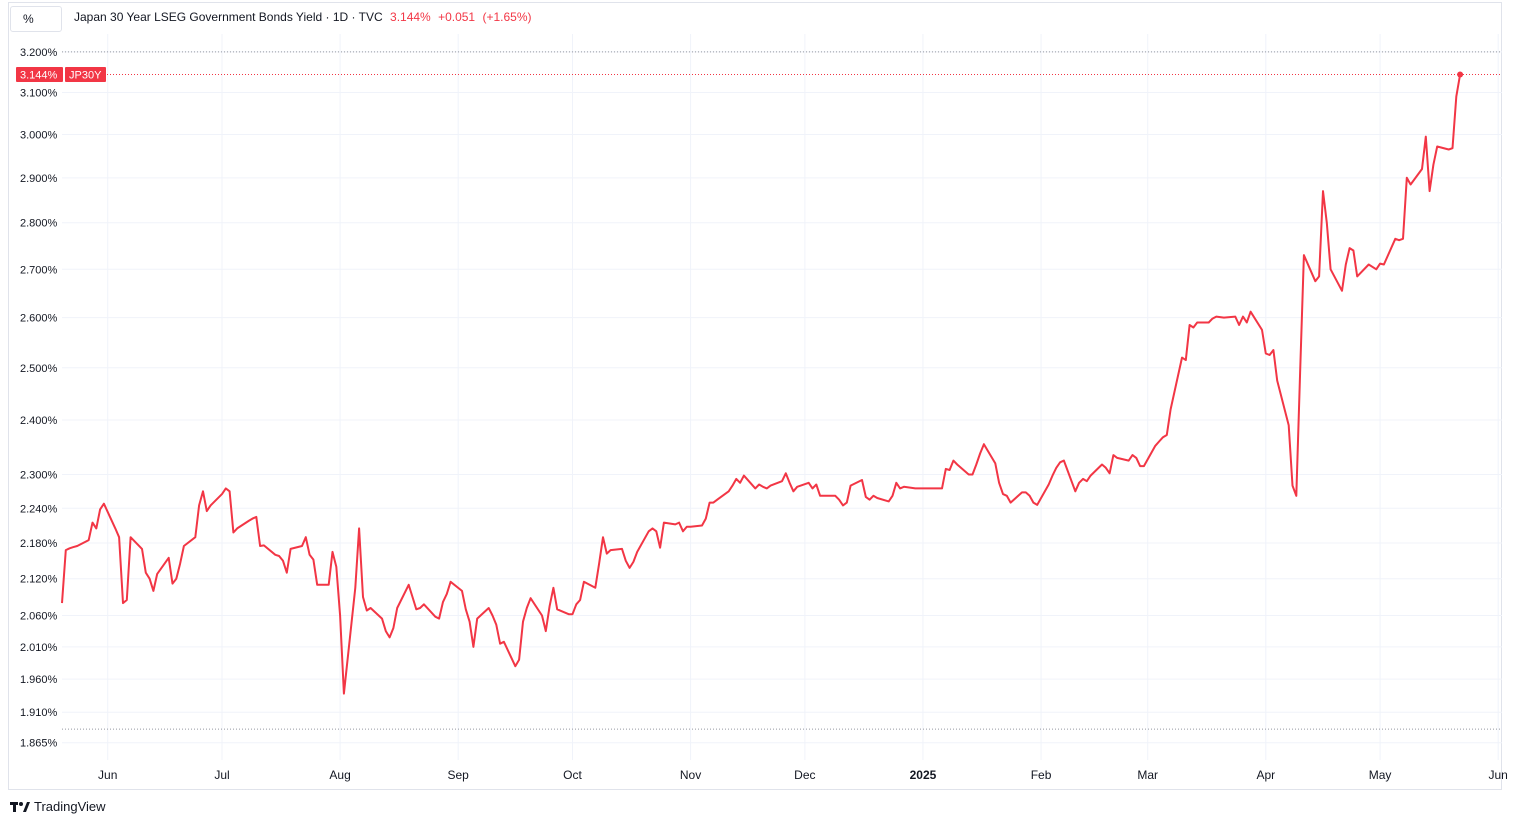 This screenshot has height=824, width=1513. I want to click on y-tick-label: 1.960%, so click(39, 680).